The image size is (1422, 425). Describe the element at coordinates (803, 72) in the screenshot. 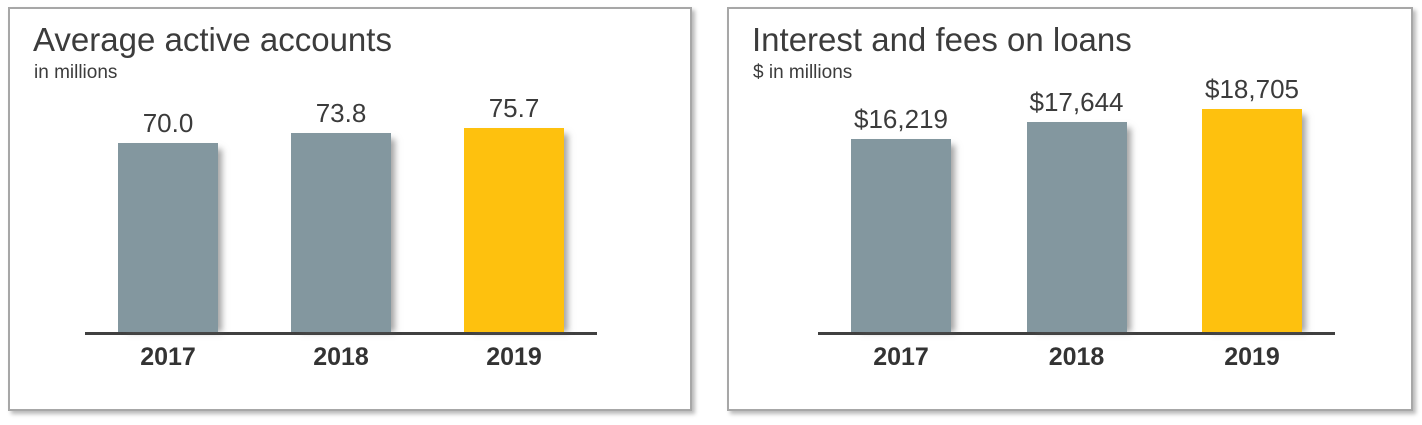

I see `chart-subtitle: $ in millions` at that location.